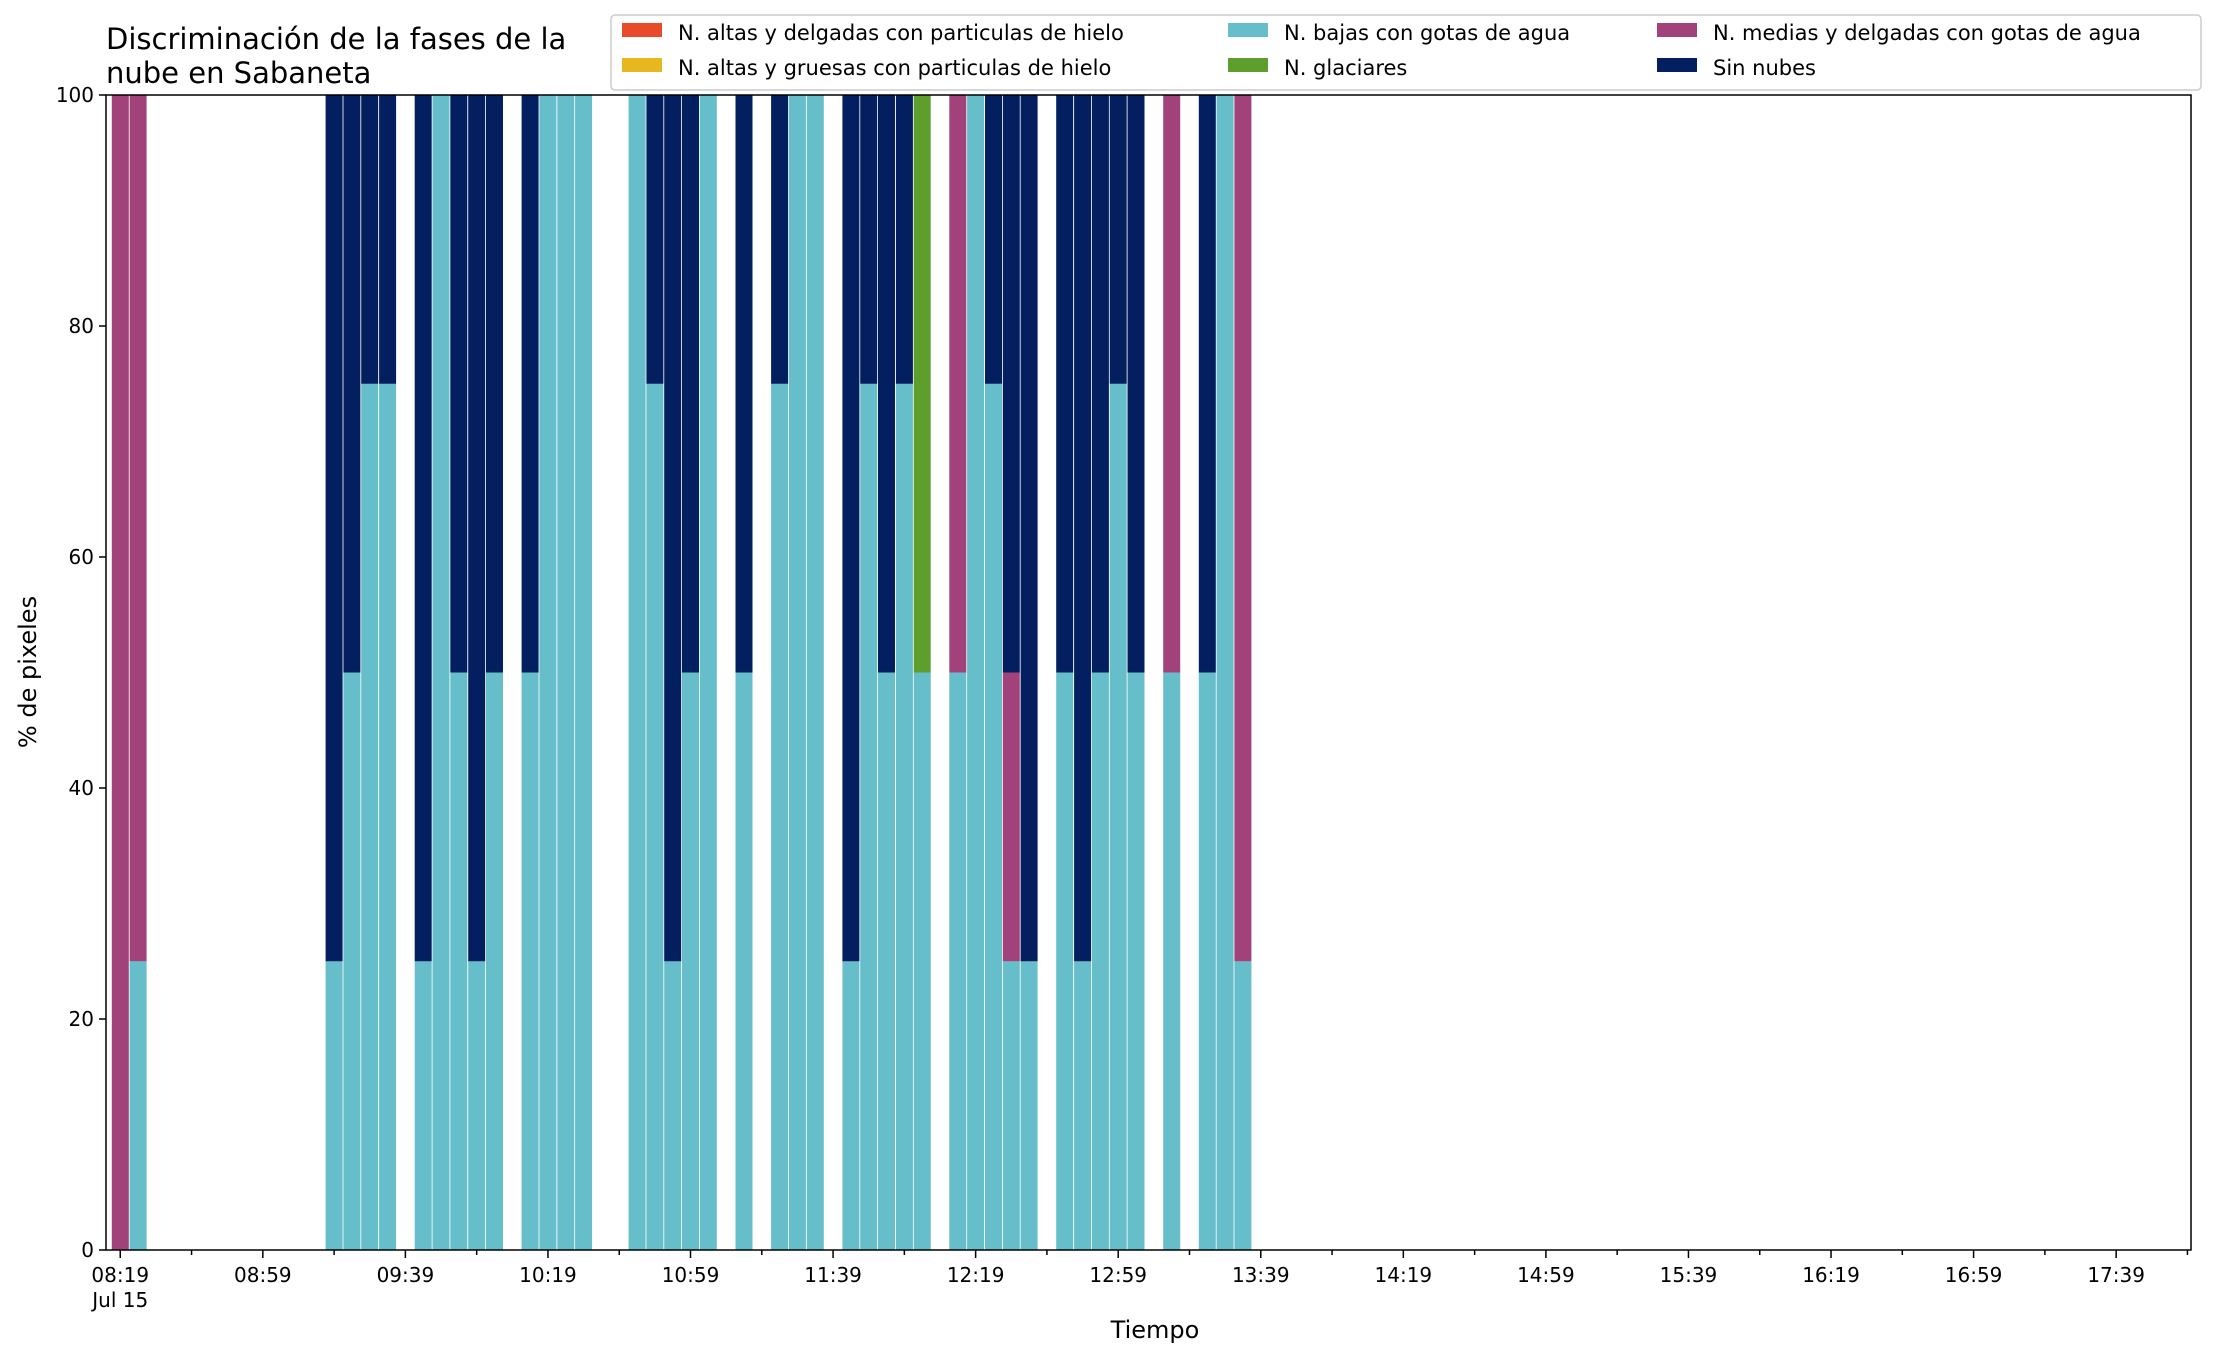  Describe the element at coordinates (87, 1250) in the screenshot. I see `y-tick-label: 0` at that location.